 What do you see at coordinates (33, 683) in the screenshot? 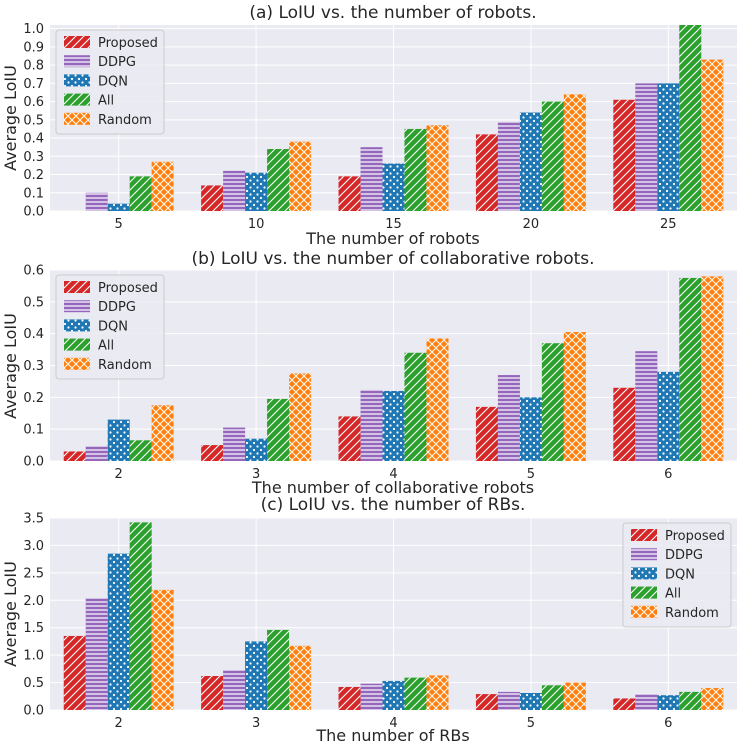
I see `y-tick-label-c: 0.5` at bounding box center [33, 683].